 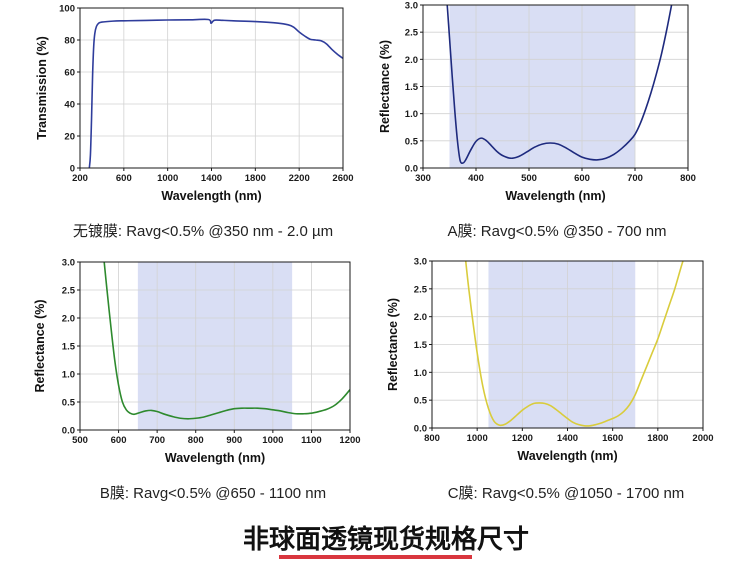 I want to click on x-tick-label: 1600, so click(x=612, y=438).